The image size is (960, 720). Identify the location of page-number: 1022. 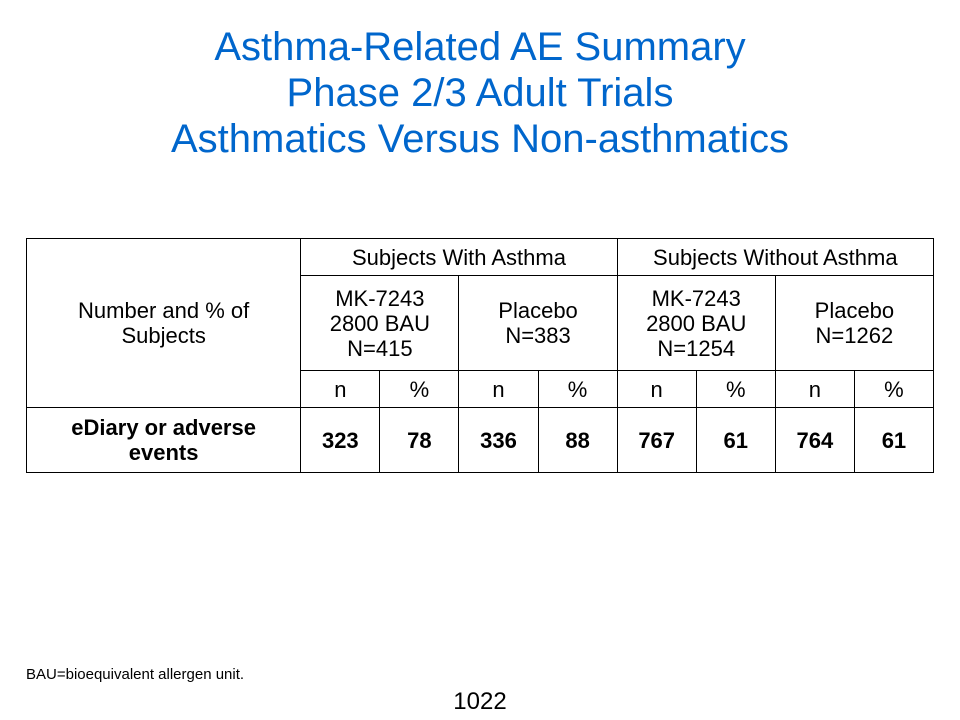
(480, 701).